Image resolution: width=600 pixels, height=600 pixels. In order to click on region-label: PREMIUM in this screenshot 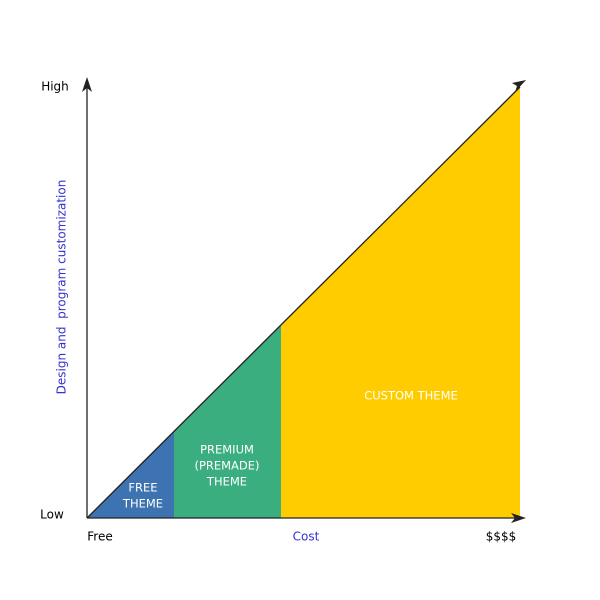, I will do `click(227, 450)`.